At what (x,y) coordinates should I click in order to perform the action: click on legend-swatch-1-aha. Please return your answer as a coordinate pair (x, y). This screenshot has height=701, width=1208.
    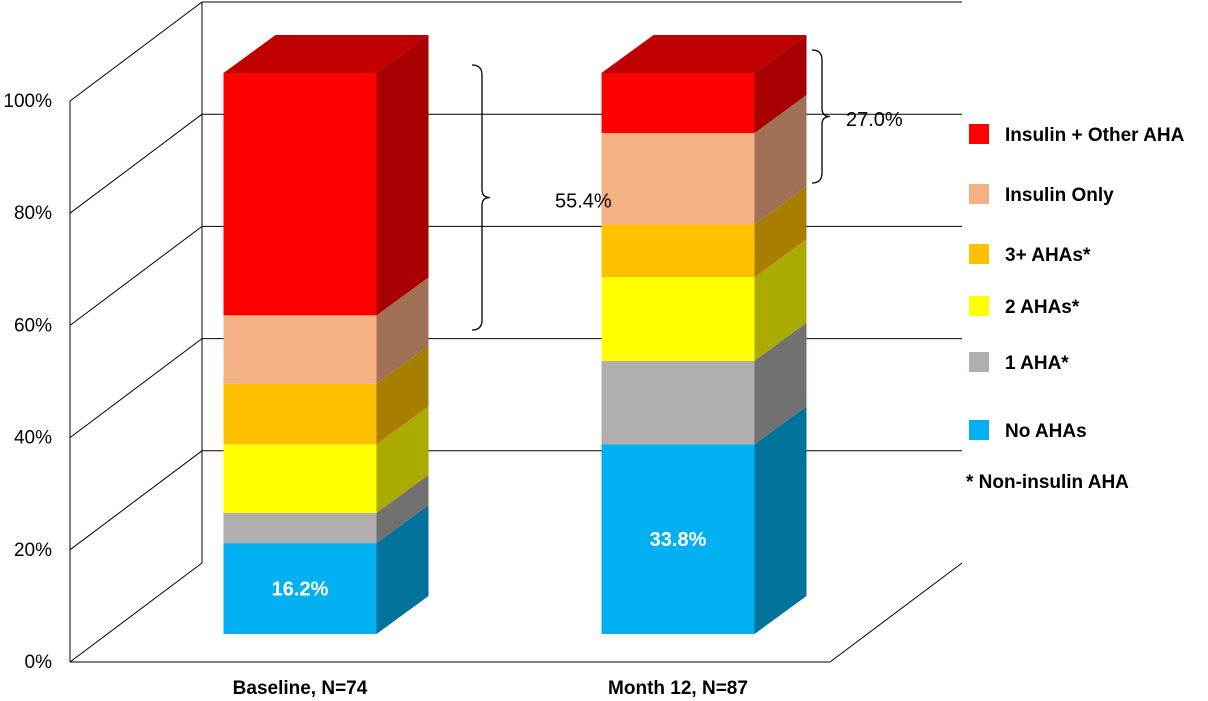
    Looking at the image, I should click on (979, 362).